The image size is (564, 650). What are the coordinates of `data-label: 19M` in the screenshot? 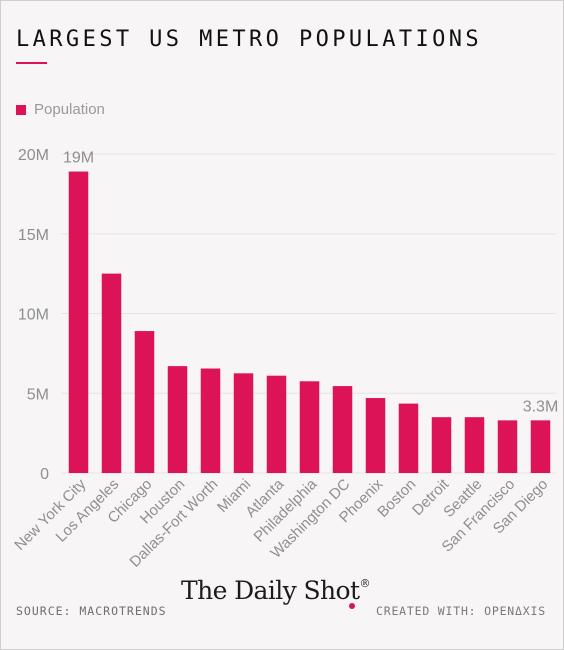 It's located at (78, 158).